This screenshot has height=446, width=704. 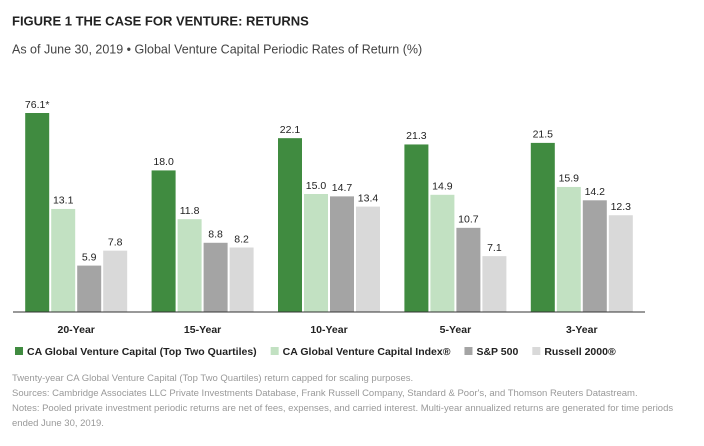 What do you see at coordinates (543, 135) in the screenshot?
I see `value-label: 21.5` at bounding box center [543, 135].